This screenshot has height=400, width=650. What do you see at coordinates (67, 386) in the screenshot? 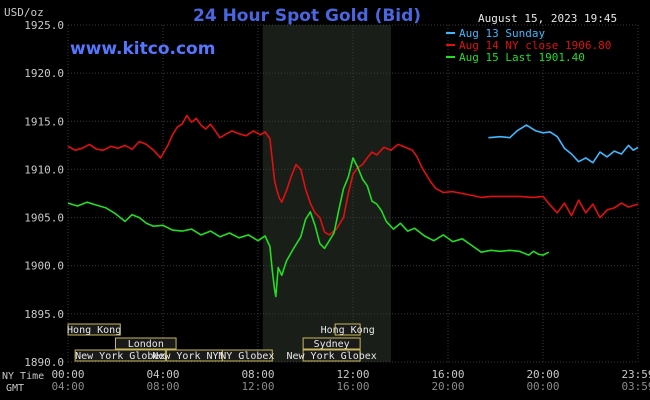
I see `x-tick-label-gmt-0: 04:00` at bounding box center [67, 386].